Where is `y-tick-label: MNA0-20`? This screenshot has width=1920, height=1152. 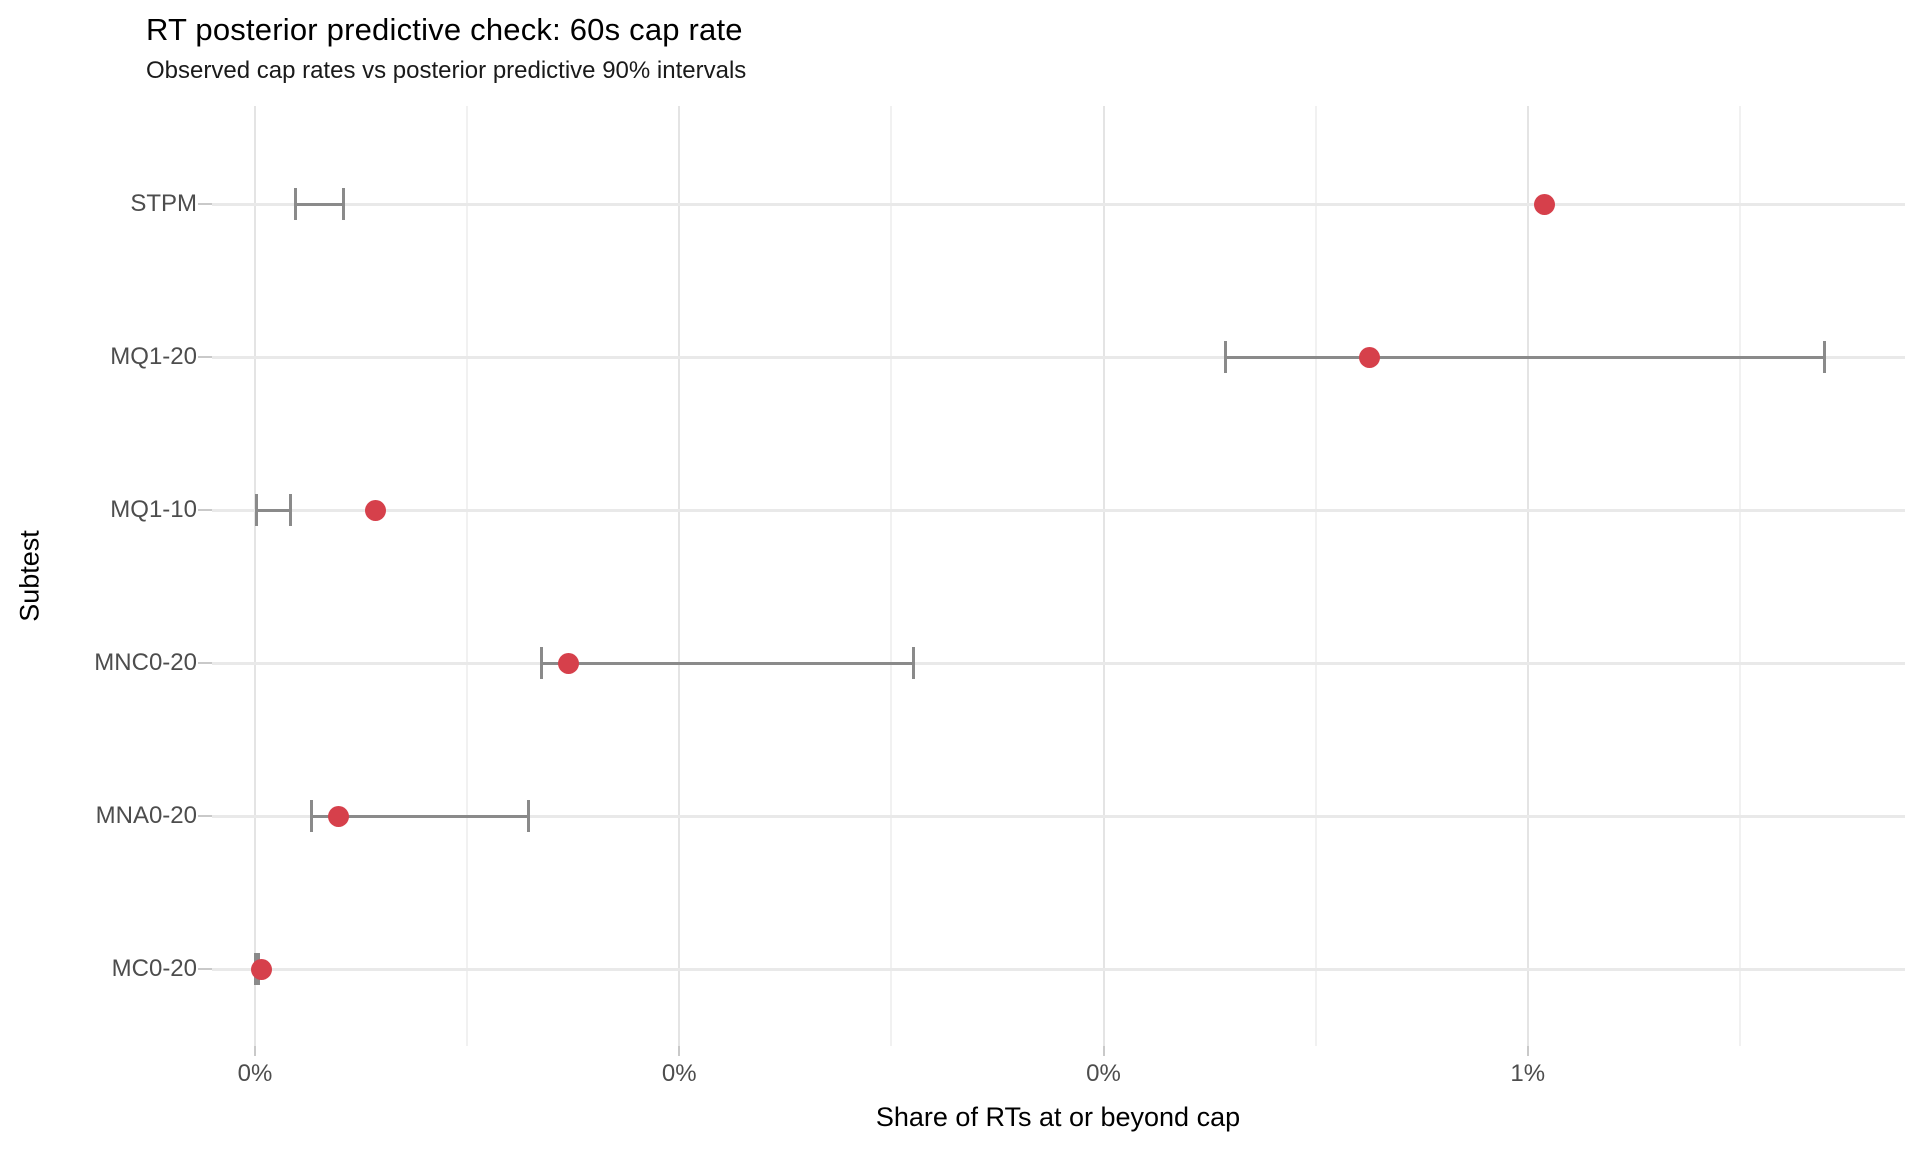 y-tick-label: MNA0-20 is located at coordinates (146, 815).